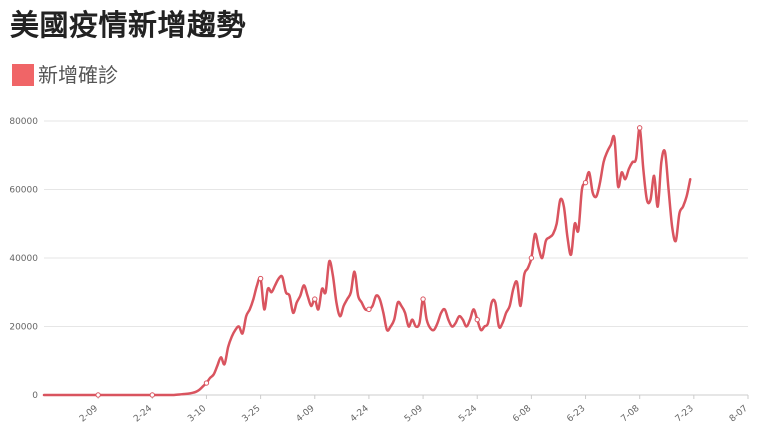 The height and width of the screenshot is (436, 764). I want to click on legend-label: 新增確診, so click(78, 75).